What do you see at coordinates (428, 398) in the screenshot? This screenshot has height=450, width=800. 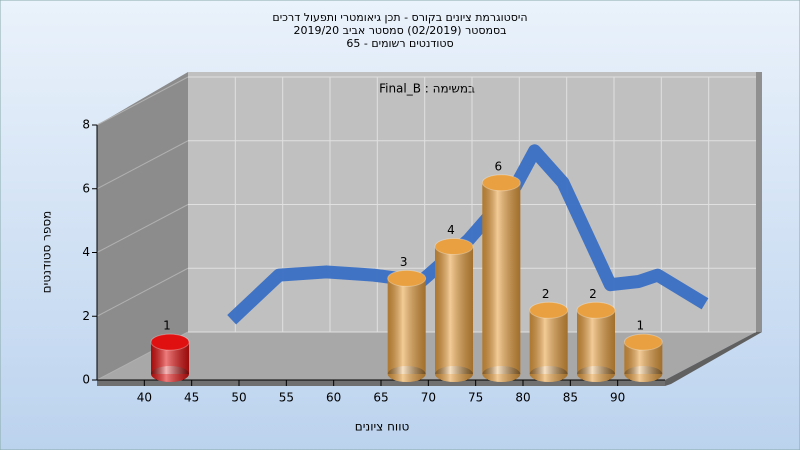 I see `x-tick-label: 70` at bounding box center [428, 398].